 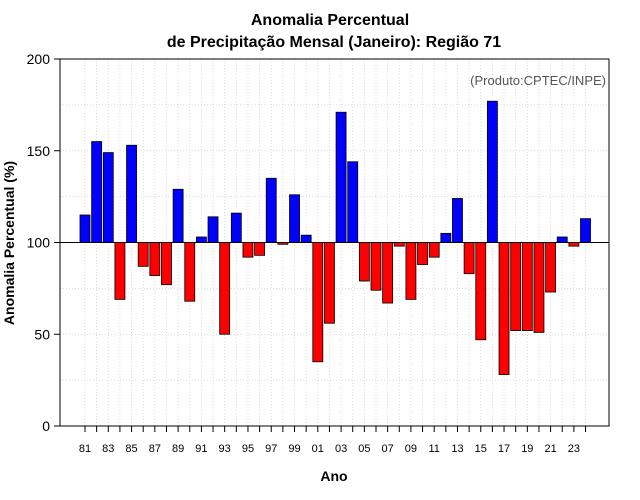 What do you see at coordinates (527, 449) in the screenshot?
I see `x-tick-label: 19` at bounding box center [527, 449].